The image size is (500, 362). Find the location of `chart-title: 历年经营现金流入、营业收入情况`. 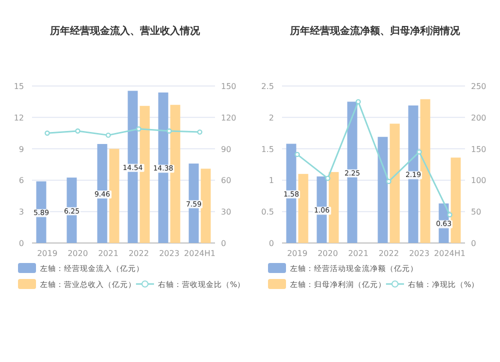

chart-title: 历年经营现金流入、营业收入情况 is located at coordinates (125, 31).